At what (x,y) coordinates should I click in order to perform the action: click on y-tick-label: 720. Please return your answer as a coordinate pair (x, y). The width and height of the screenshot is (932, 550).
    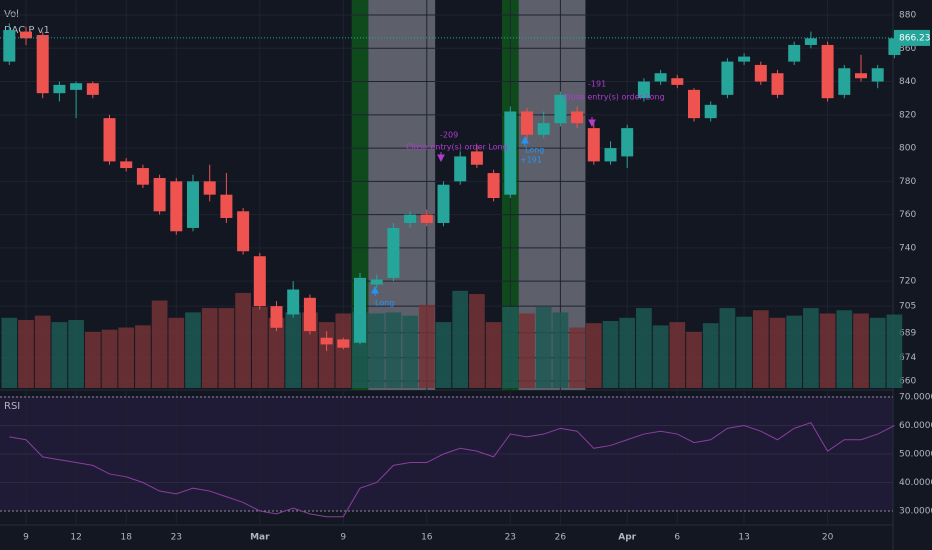
    Looking at the image, I should click on (907, 282).